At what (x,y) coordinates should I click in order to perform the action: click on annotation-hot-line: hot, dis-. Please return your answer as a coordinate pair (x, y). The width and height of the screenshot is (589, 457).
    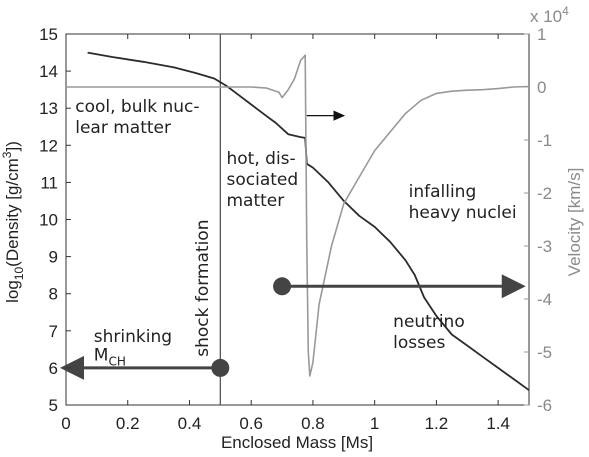
    Looking at the image, I should click on (261, 159).